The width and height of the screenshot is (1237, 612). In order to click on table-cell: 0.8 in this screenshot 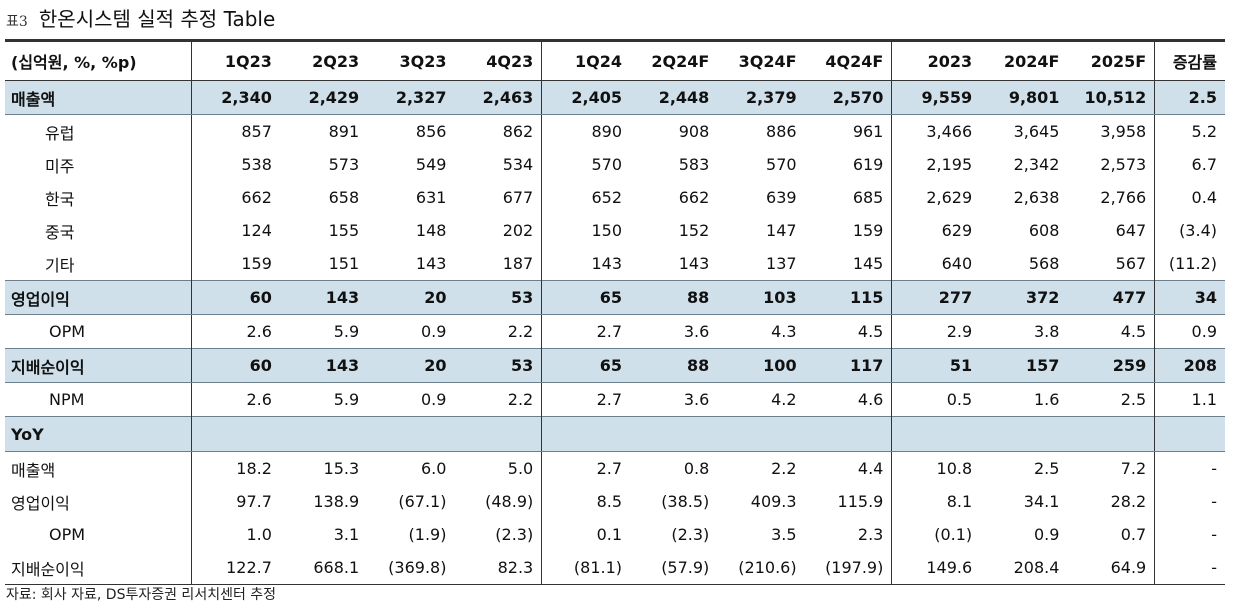, I will do `click(696, 468)`.